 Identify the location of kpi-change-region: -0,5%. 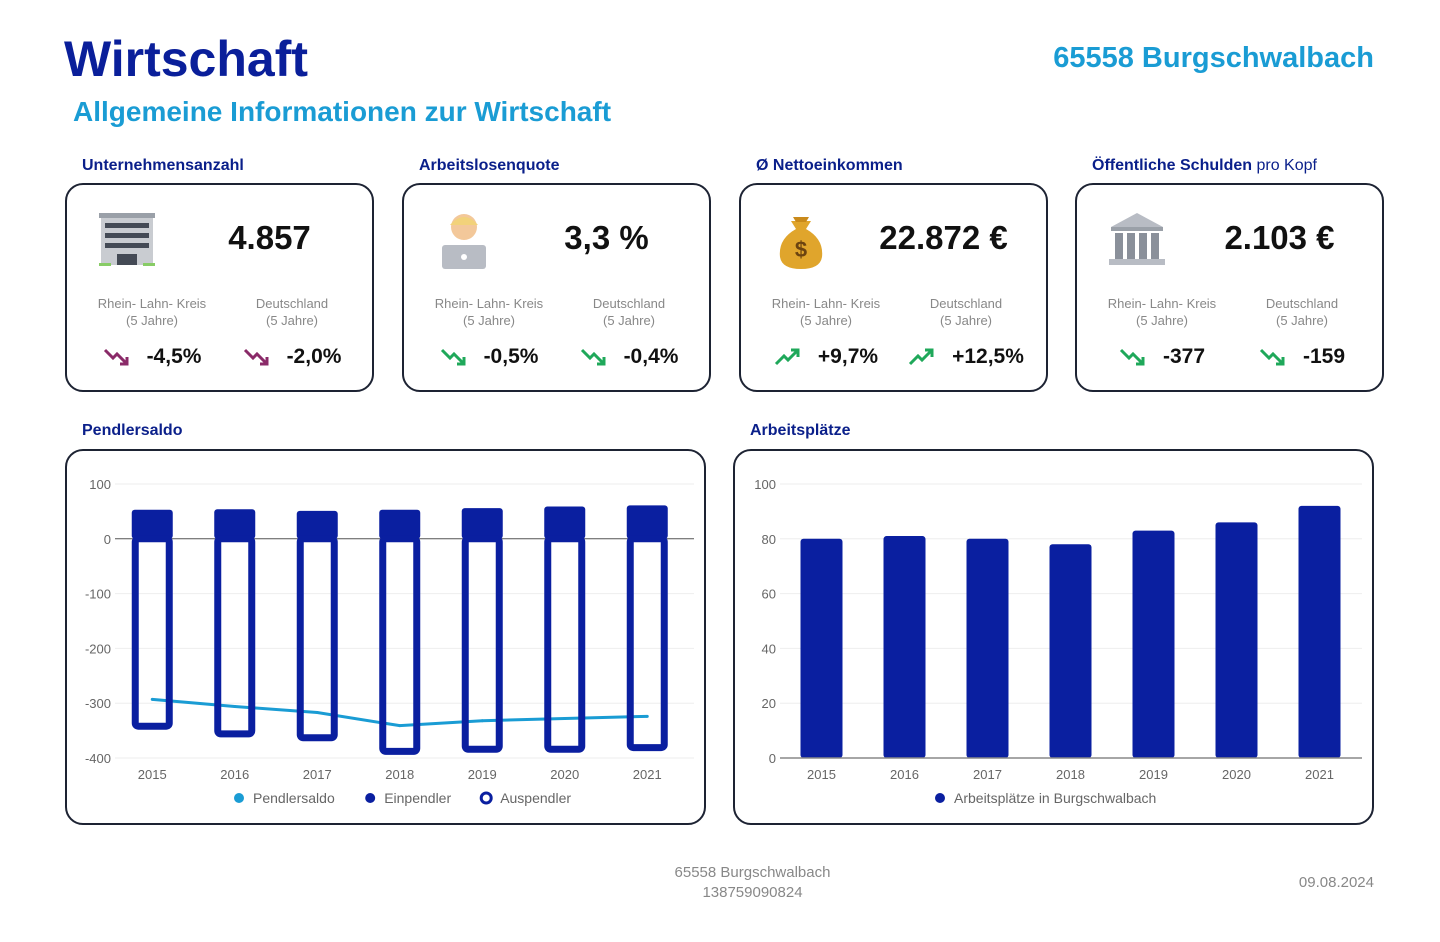
(489, 357).